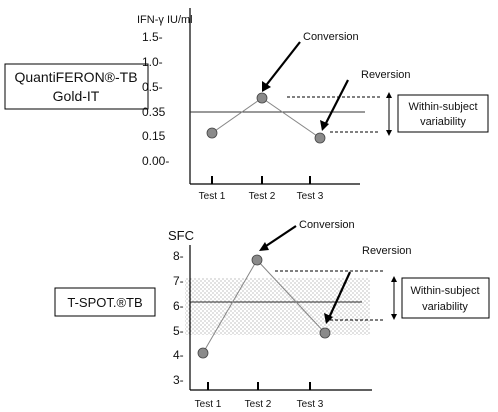 This screenshot has width=498, height=412. I want to click on top-y-tick-label: 0.15, so click(154, 136).